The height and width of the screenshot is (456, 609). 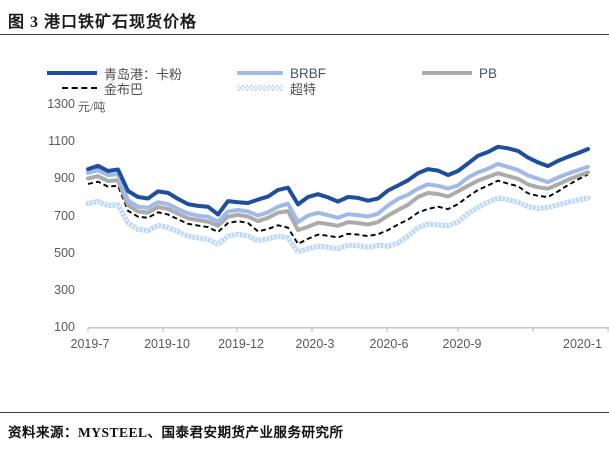 What do you see at coordinates (241, 344) in the screenshot?
I see `x-axis-tick-label: 2019-12` at bounding box center [241, 344].